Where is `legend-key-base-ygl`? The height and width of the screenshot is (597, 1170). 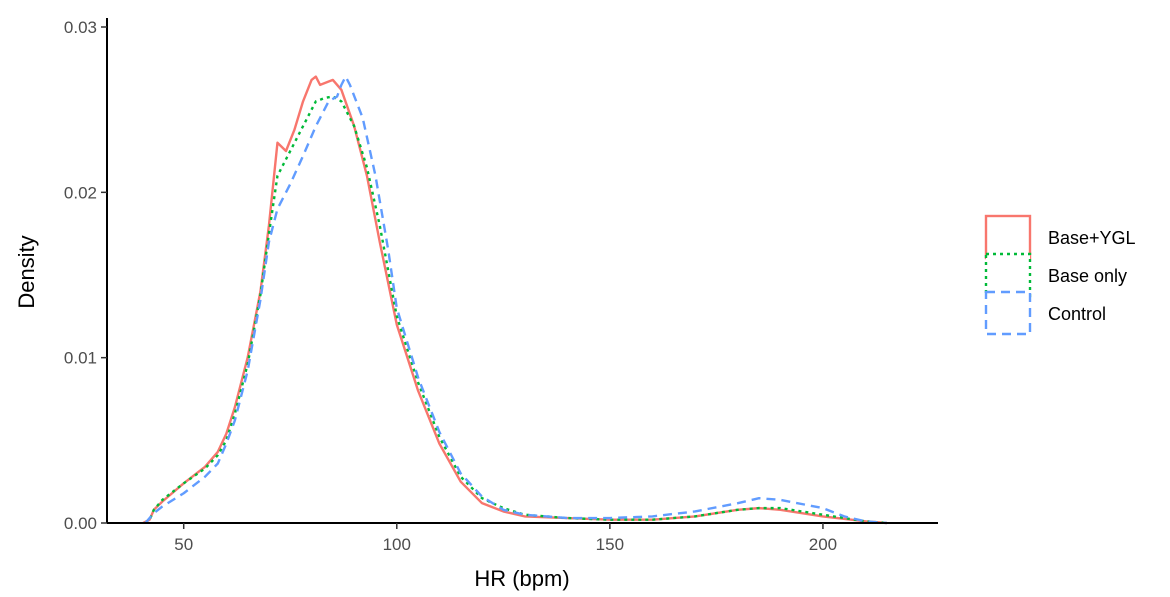 legend-key-base-ygl is located at coordinates (1008, 237).